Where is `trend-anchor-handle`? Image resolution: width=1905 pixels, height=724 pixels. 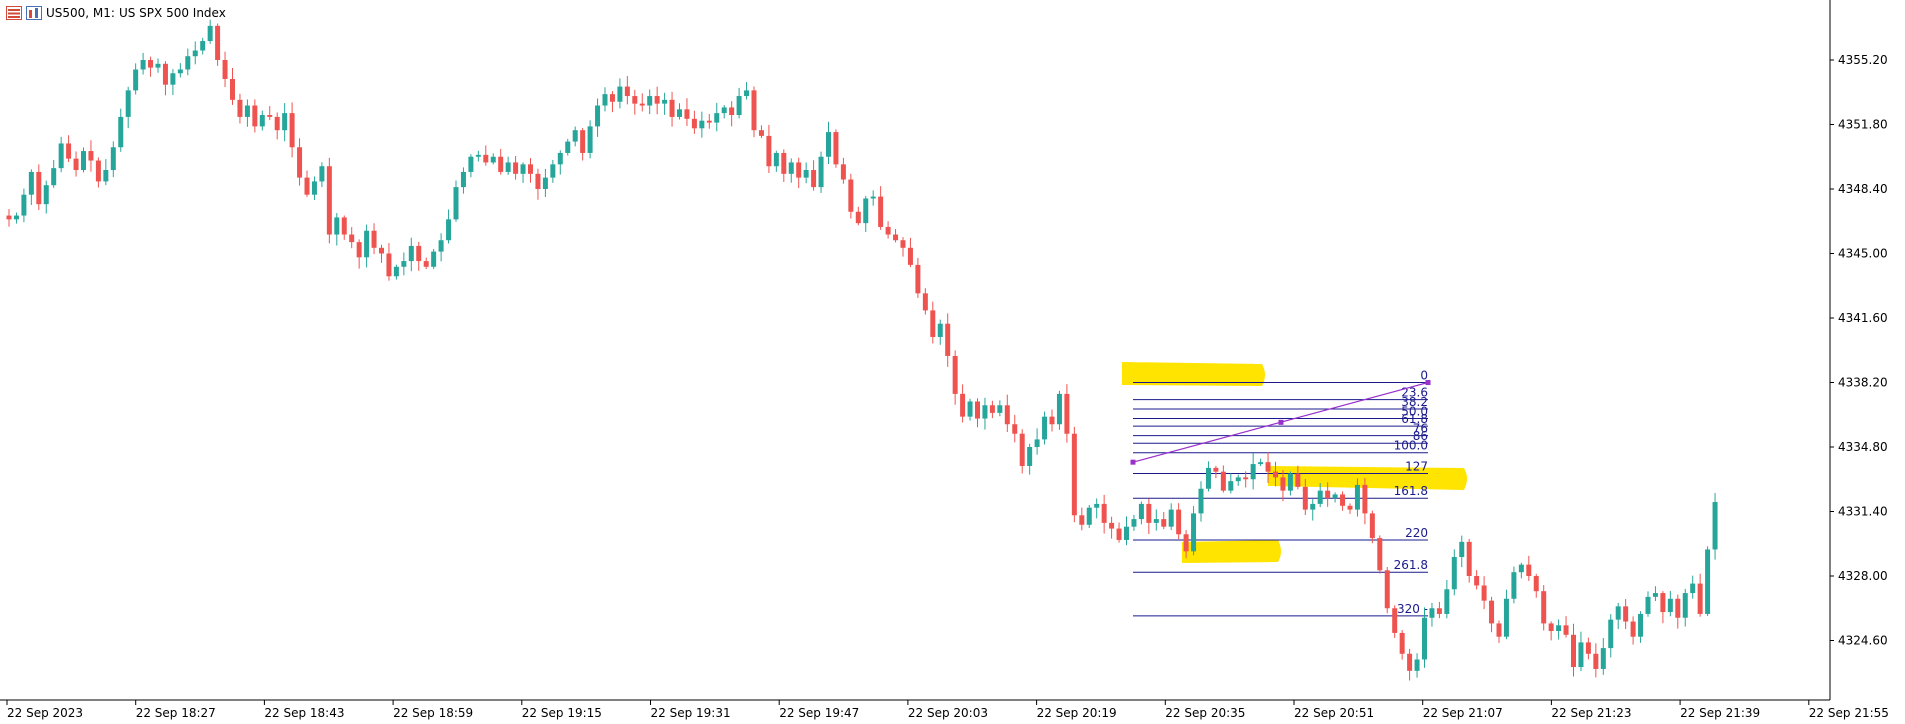
trend-anchor-handle is located at coordinates (1428, 382).